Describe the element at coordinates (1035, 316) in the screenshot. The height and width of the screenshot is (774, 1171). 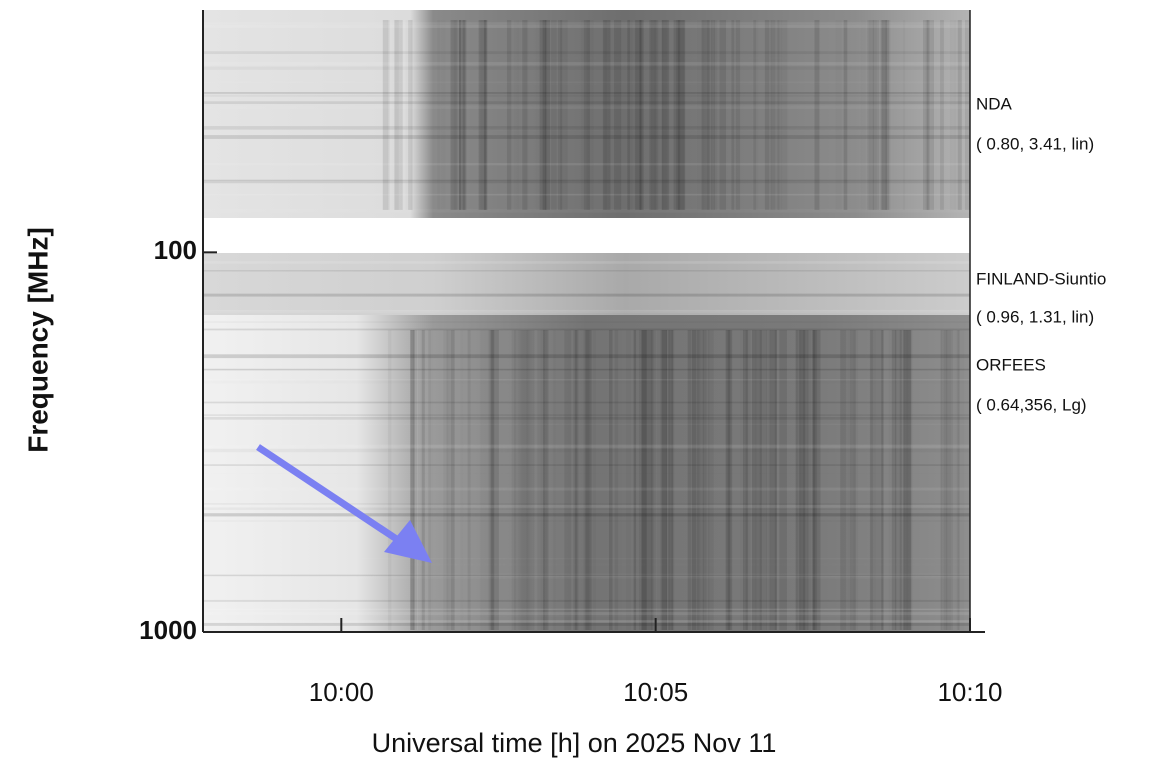
I see `instrument-params: ( 0.96, 1.31, lin)` at that location.